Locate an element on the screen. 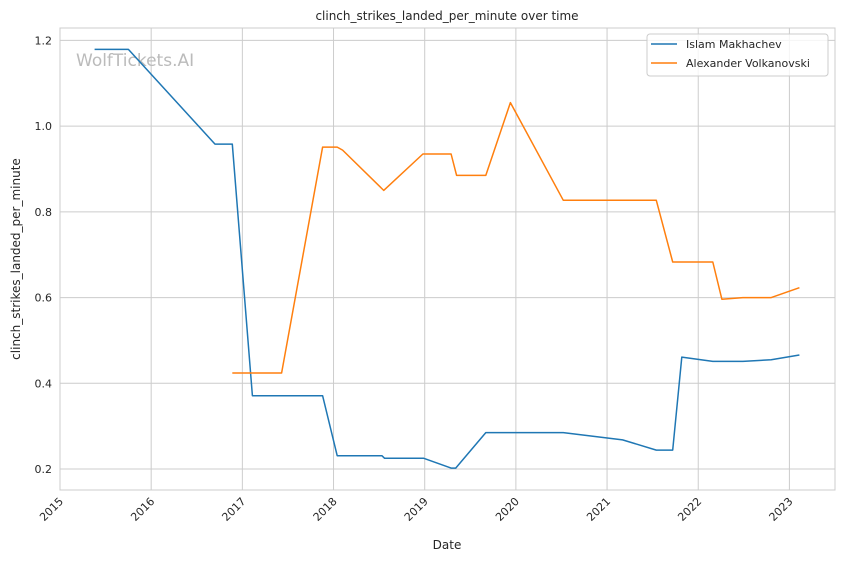  y-tick-label: 0.2 is located at coordinates (44, 469).